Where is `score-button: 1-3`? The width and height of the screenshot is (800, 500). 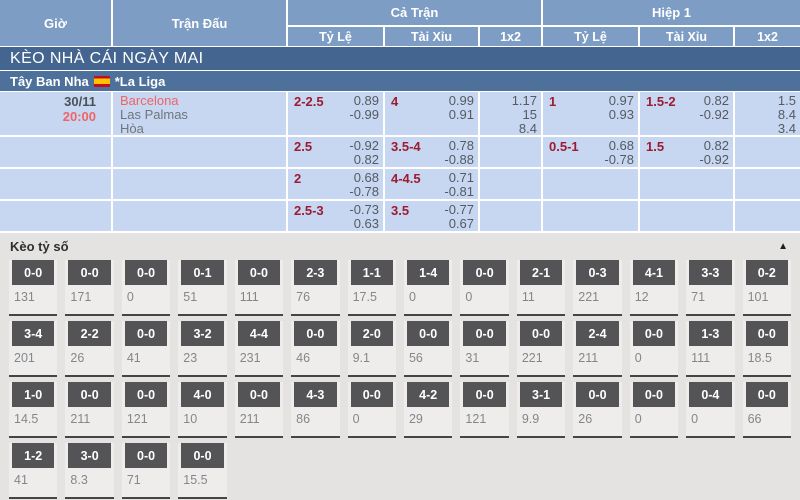 score-button: 1-3 is located at coordinates (710, 333).